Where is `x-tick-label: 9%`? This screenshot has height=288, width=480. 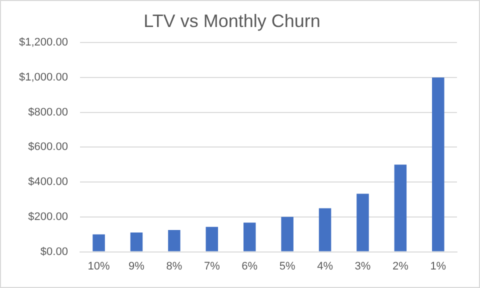
x-tick-label: 9% is located at coordinates (136, 266).